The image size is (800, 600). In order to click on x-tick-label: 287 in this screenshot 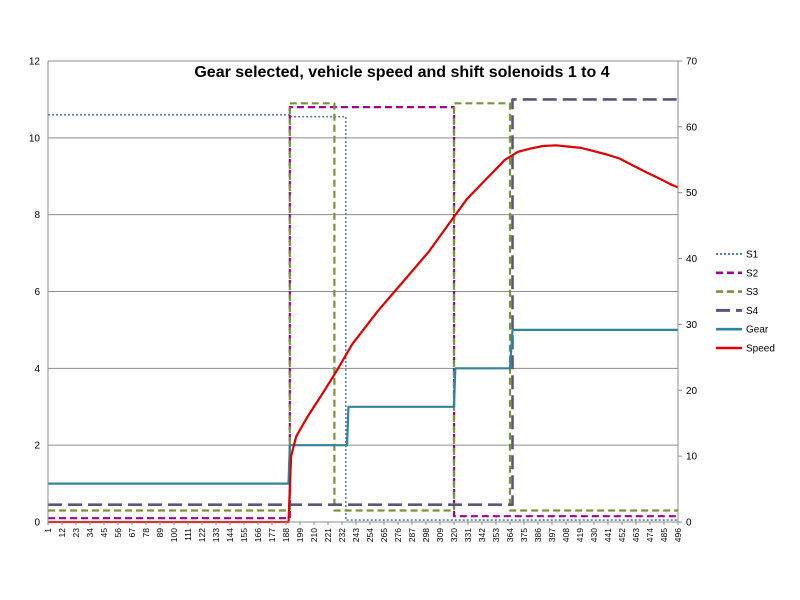, I will do `click(412, 535)`.